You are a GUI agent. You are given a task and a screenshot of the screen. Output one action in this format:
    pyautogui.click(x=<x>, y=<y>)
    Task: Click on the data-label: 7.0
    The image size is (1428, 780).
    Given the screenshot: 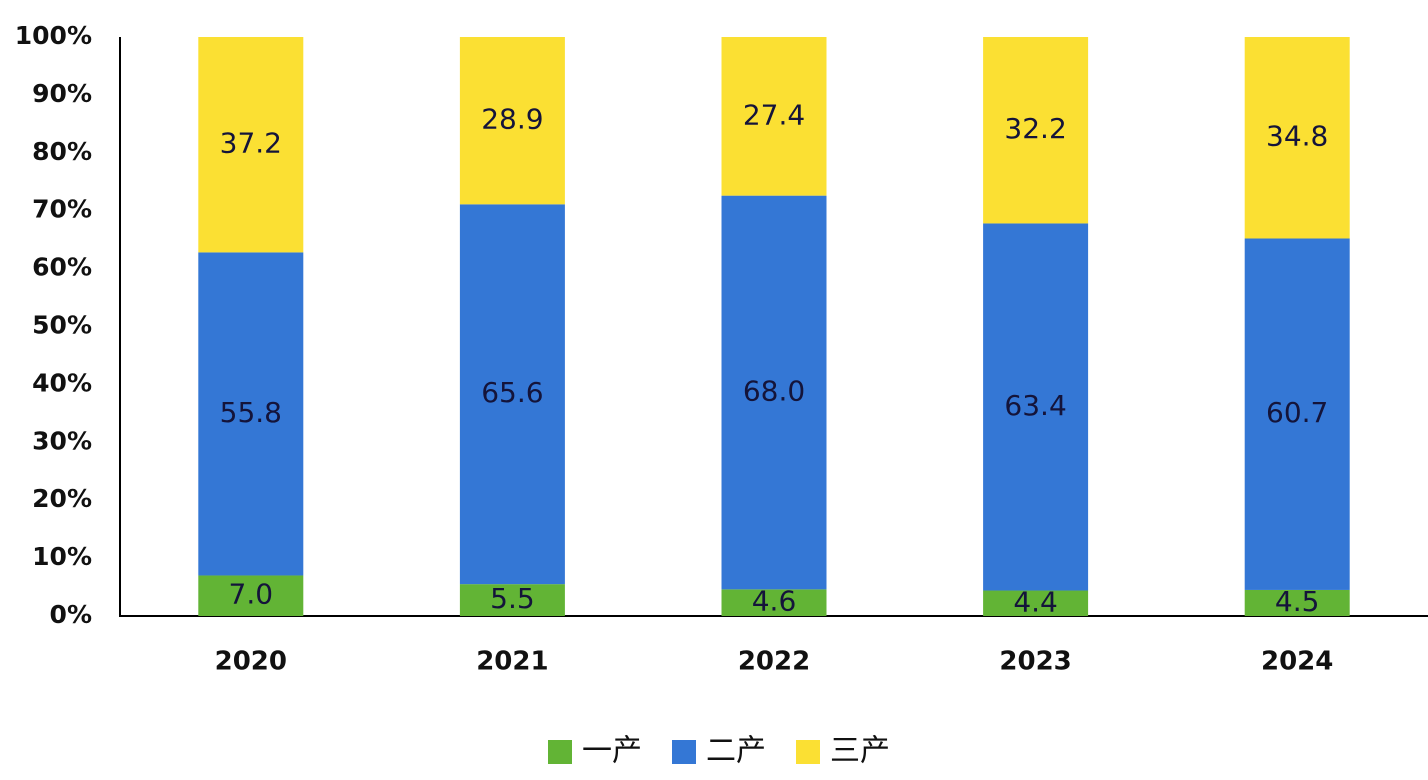 What is the action you would take?
    pyautogui.click(x=251, y=594)
    